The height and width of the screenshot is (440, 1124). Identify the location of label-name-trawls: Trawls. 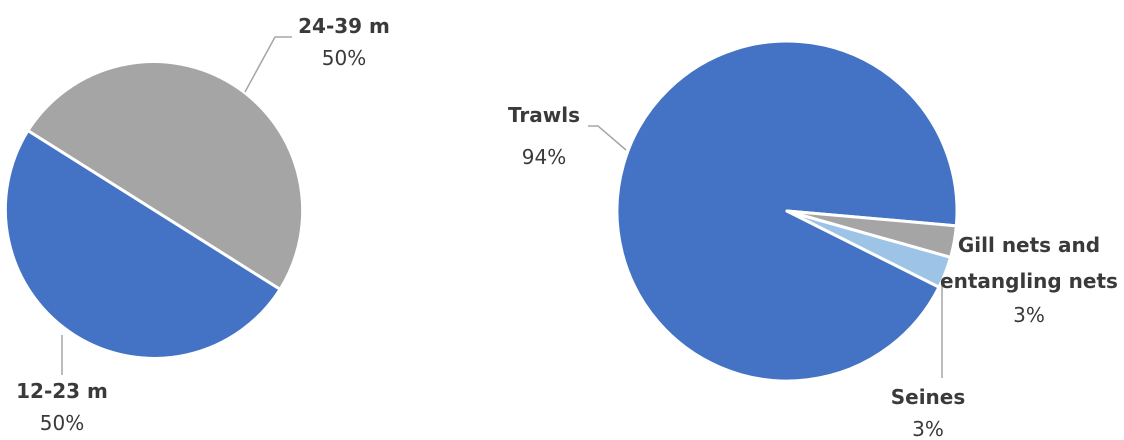
(544, 115).